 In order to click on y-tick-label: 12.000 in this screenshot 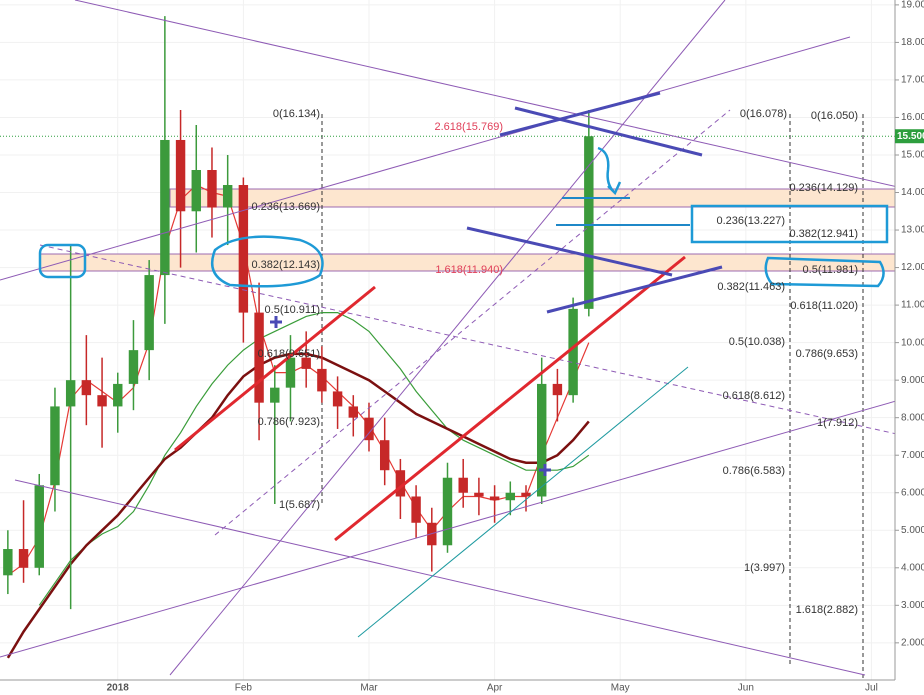, I will do `click(912, 267)`.